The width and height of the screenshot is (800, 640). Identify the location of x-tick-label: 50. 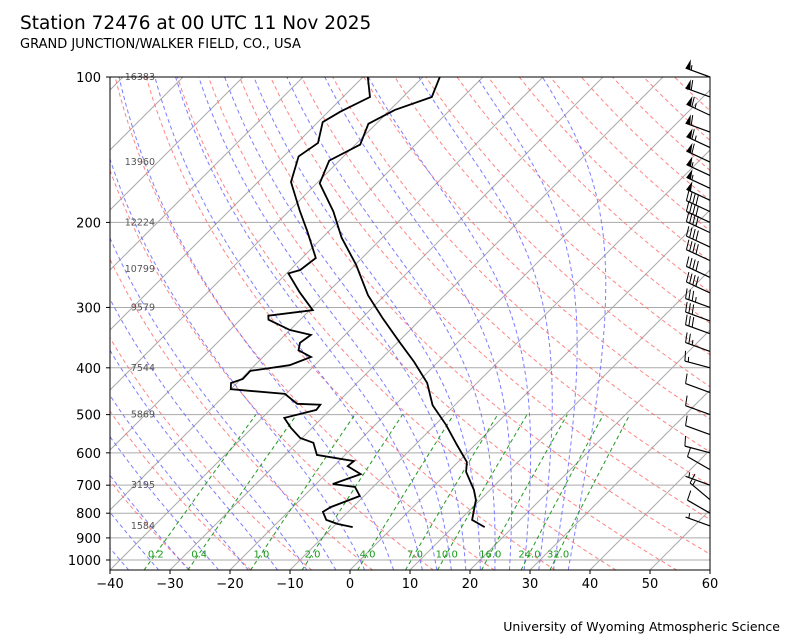
(650, 584).